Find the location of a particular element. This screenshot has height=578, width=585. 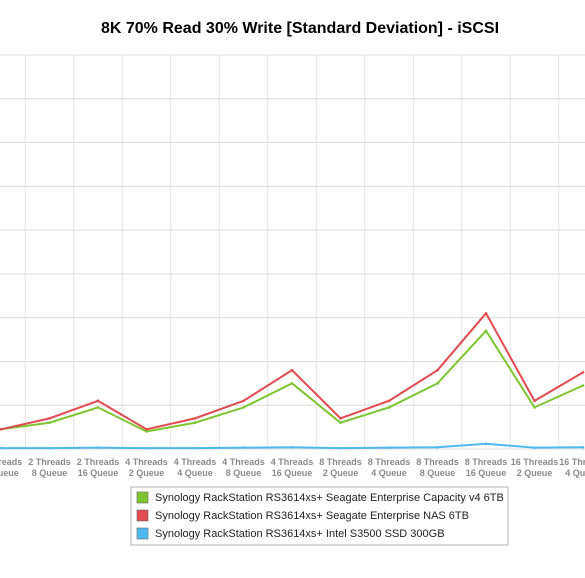

x-tick-label: 8 Threads 16 Queue is located at coordinates (486, 467).